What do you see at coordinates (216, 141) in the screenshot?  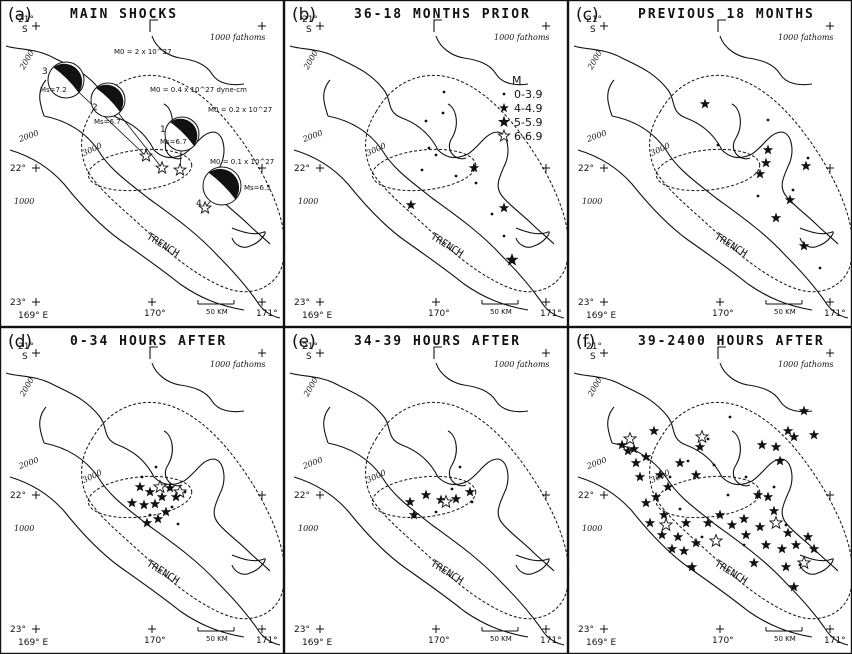 I see `focal-mechanism-1: 1 Ms=6.7 M0 = 0.2 x 10^27` at bounding box center [216, 141].